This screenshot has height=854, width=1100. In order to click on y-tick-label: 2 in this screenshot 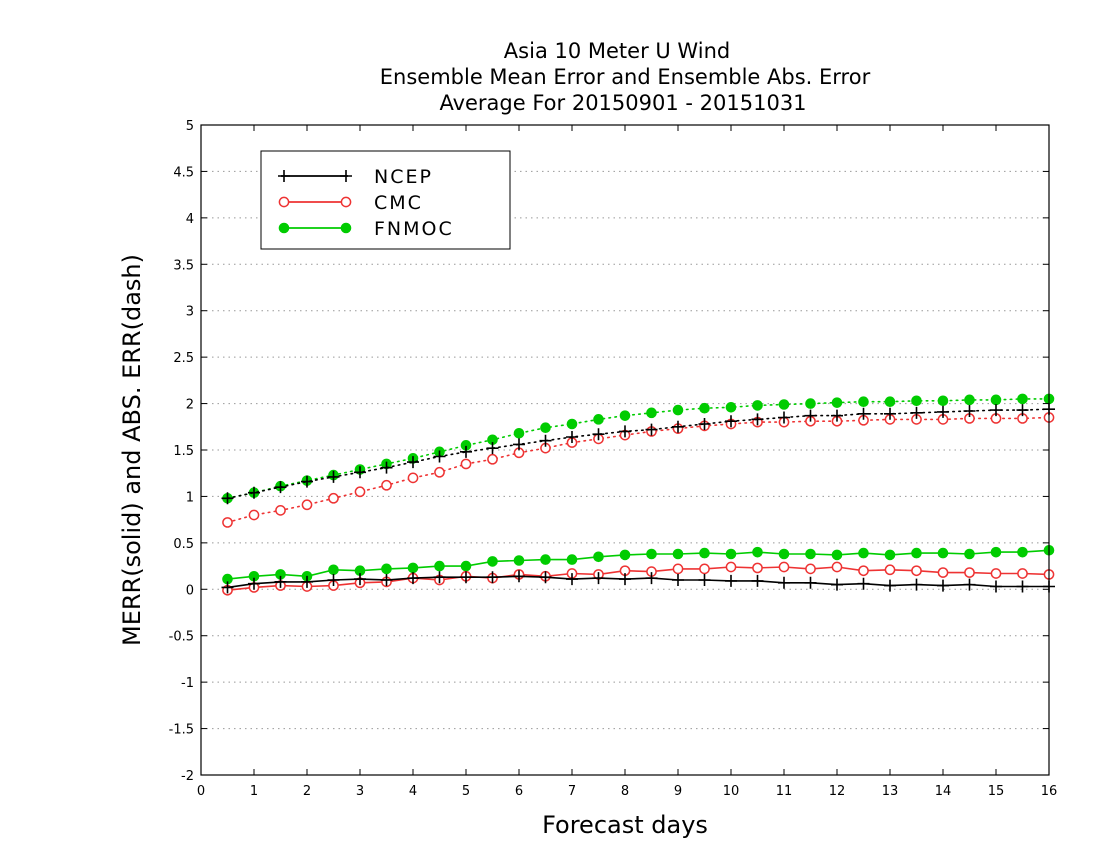, I will do `click(190, 405)`.